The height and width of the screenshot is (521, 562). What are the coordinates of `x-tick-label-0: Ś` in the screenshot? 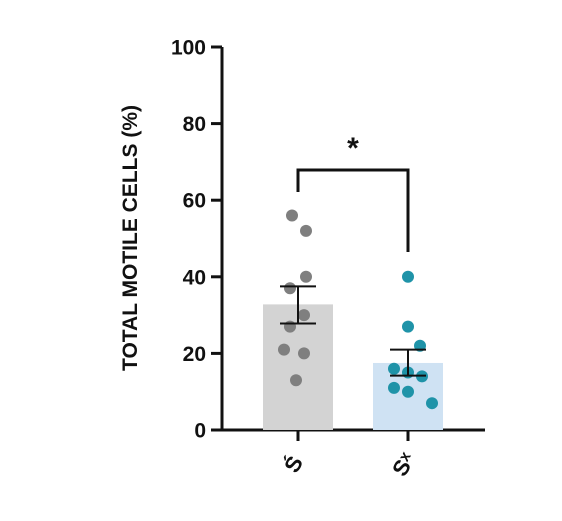 It's located at (293, 464).